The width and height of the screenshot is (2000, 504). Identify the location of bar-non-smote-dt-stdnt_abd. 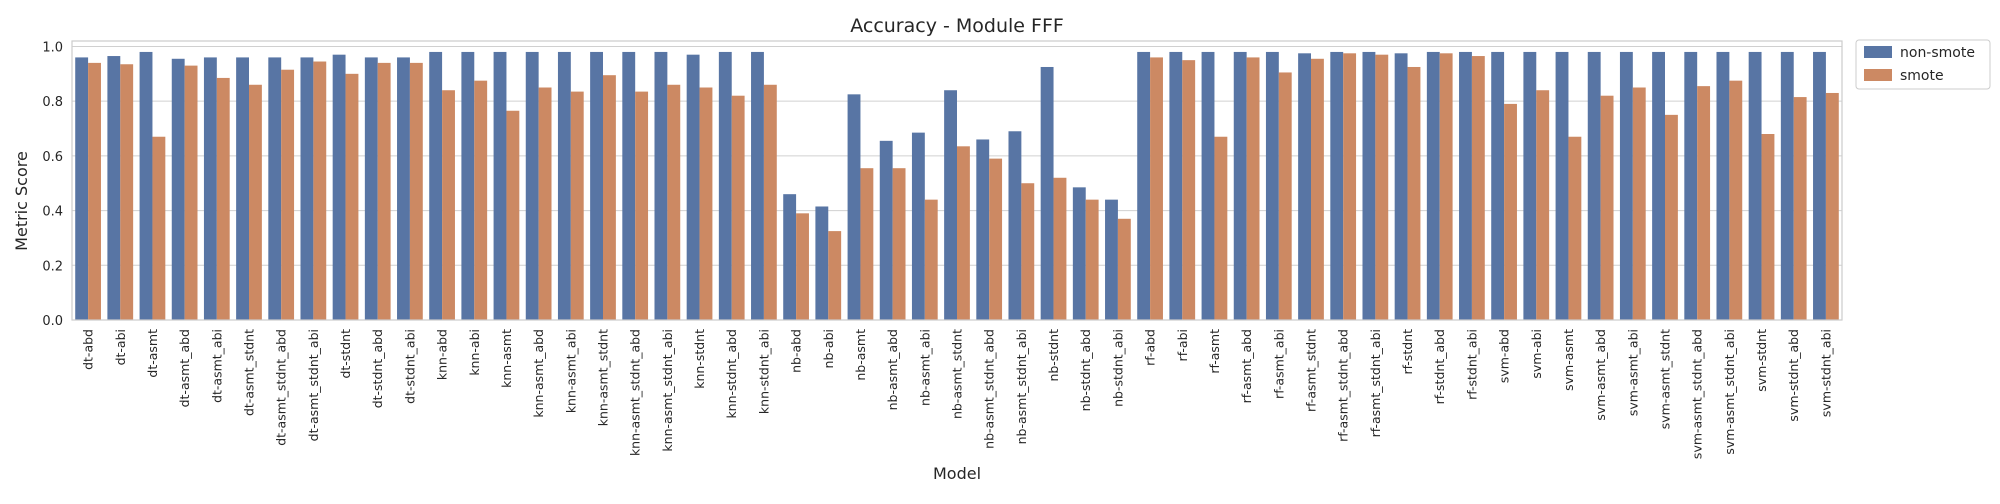
(371, 188).